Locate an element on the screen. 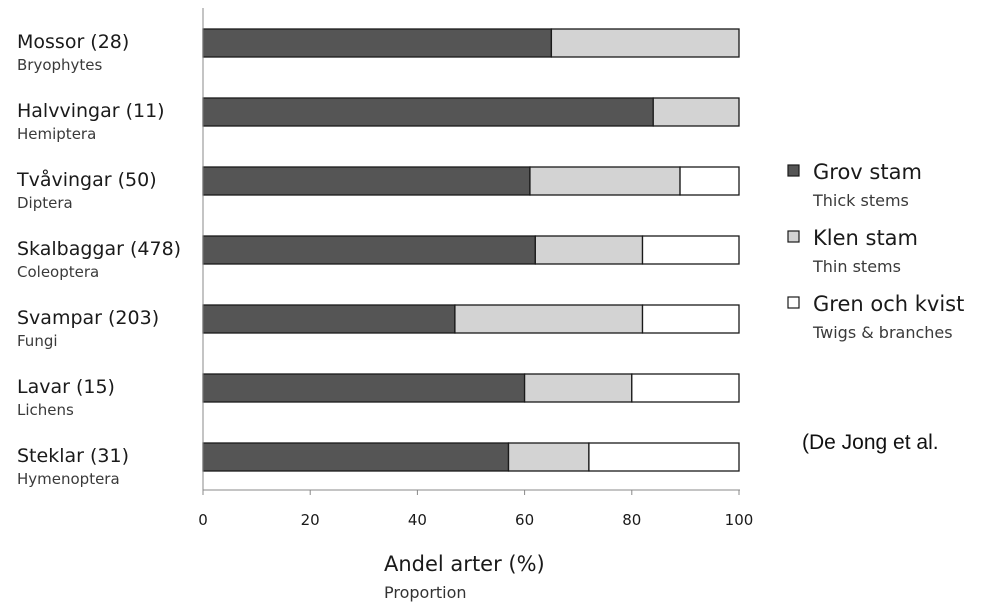 The height and width of the screenshot is (604, 981). category-label: Mossor (28) is located at coordinates (73, 42).